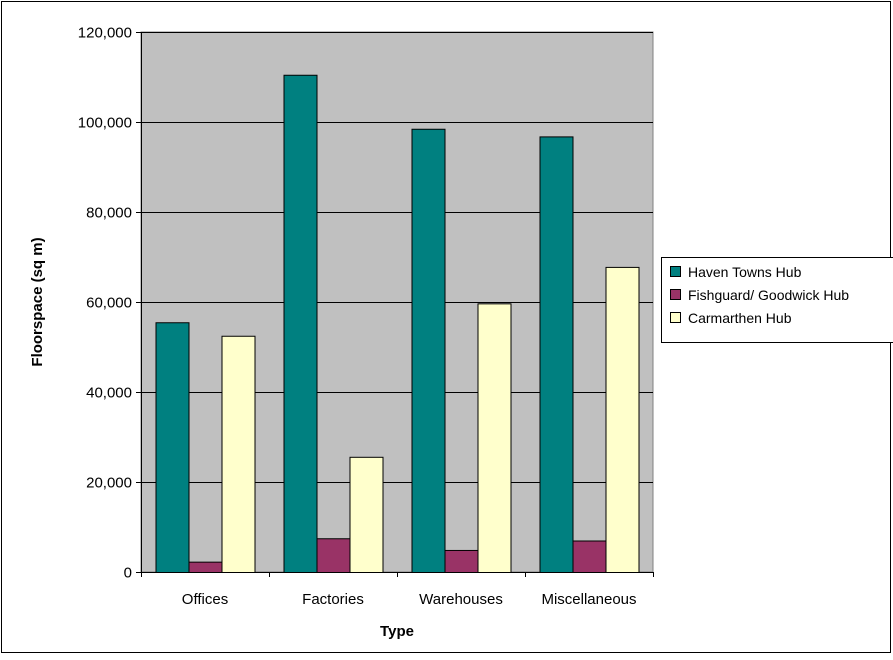 The width and height of the screenshot is (893, 660). What do you see at coordinates (740, 318) in the screenshot?
I see `legend-label: Carmarthen Hub` at bounding box center [740, 318].